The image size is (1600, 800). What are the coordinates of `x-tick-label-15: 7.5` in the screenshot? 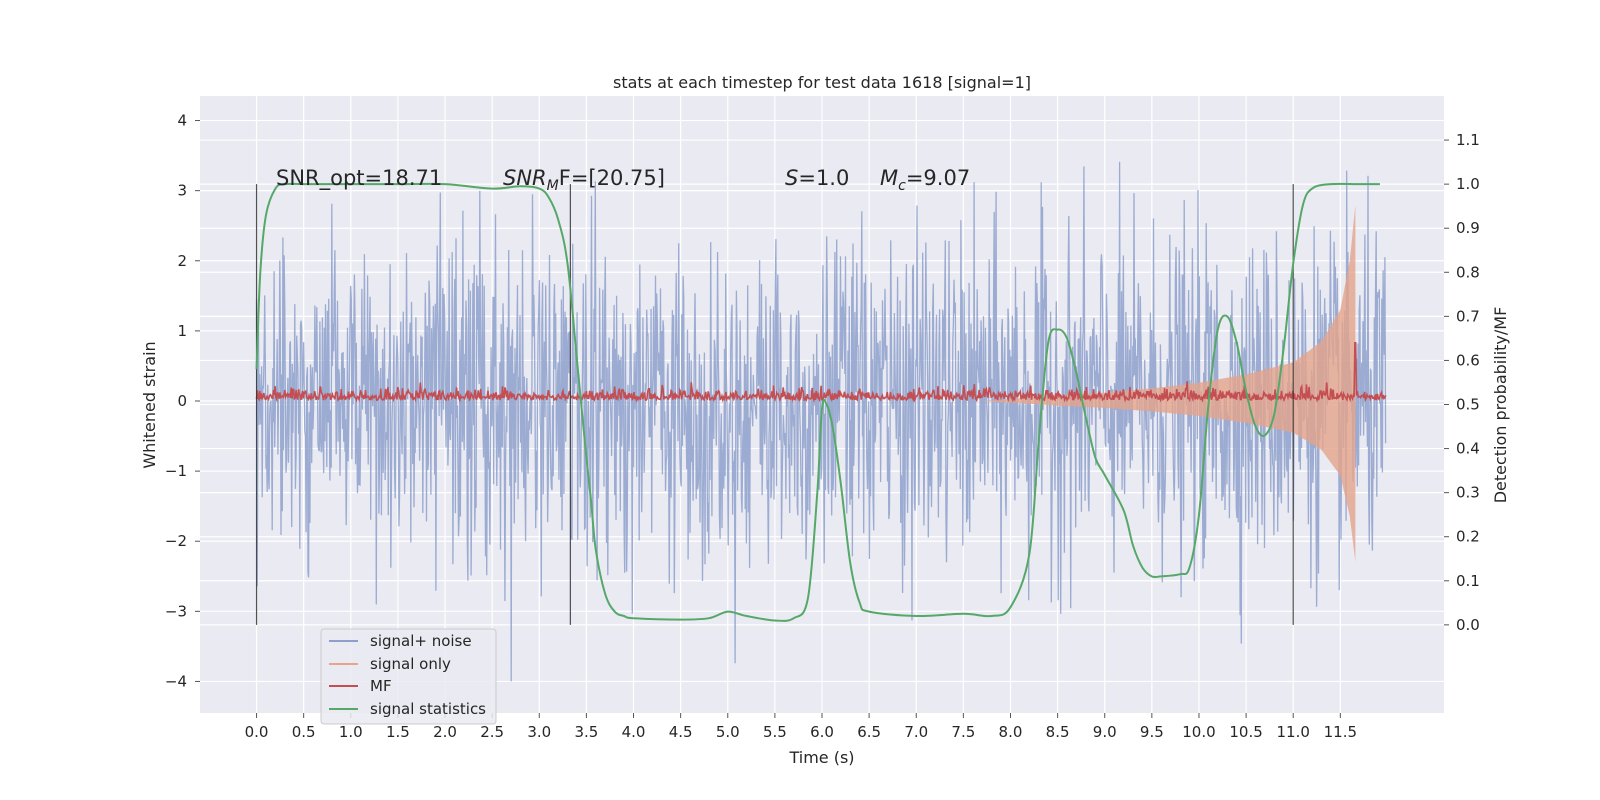 It's located at (963, 732).